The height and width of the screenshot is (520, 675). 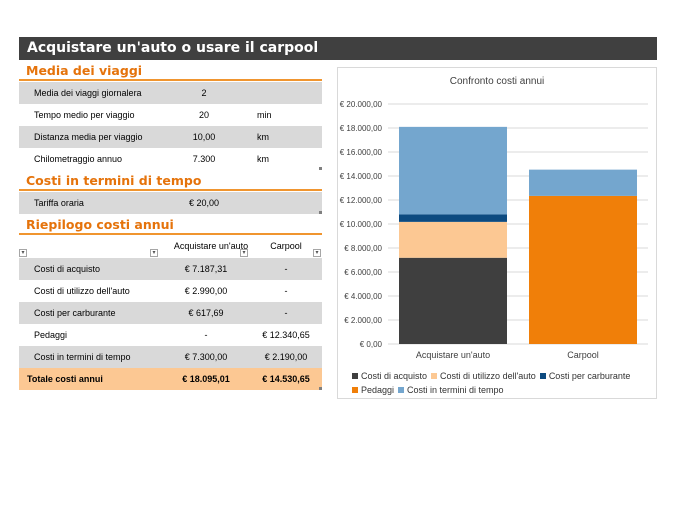 I want to click on y-tick-label: € 16.000,00, so click(x=361, y=152).